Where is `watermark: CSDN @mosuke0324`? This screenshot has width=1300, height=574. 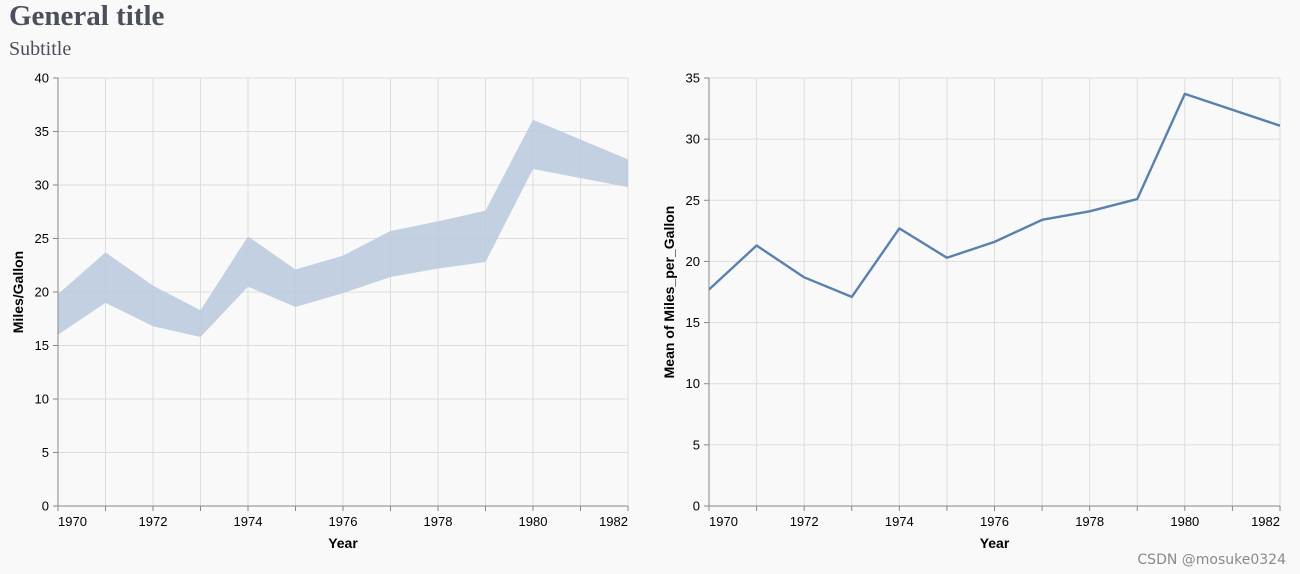
watermark: CSDN @mosuke0324 is located at coordinates (1211, 560).